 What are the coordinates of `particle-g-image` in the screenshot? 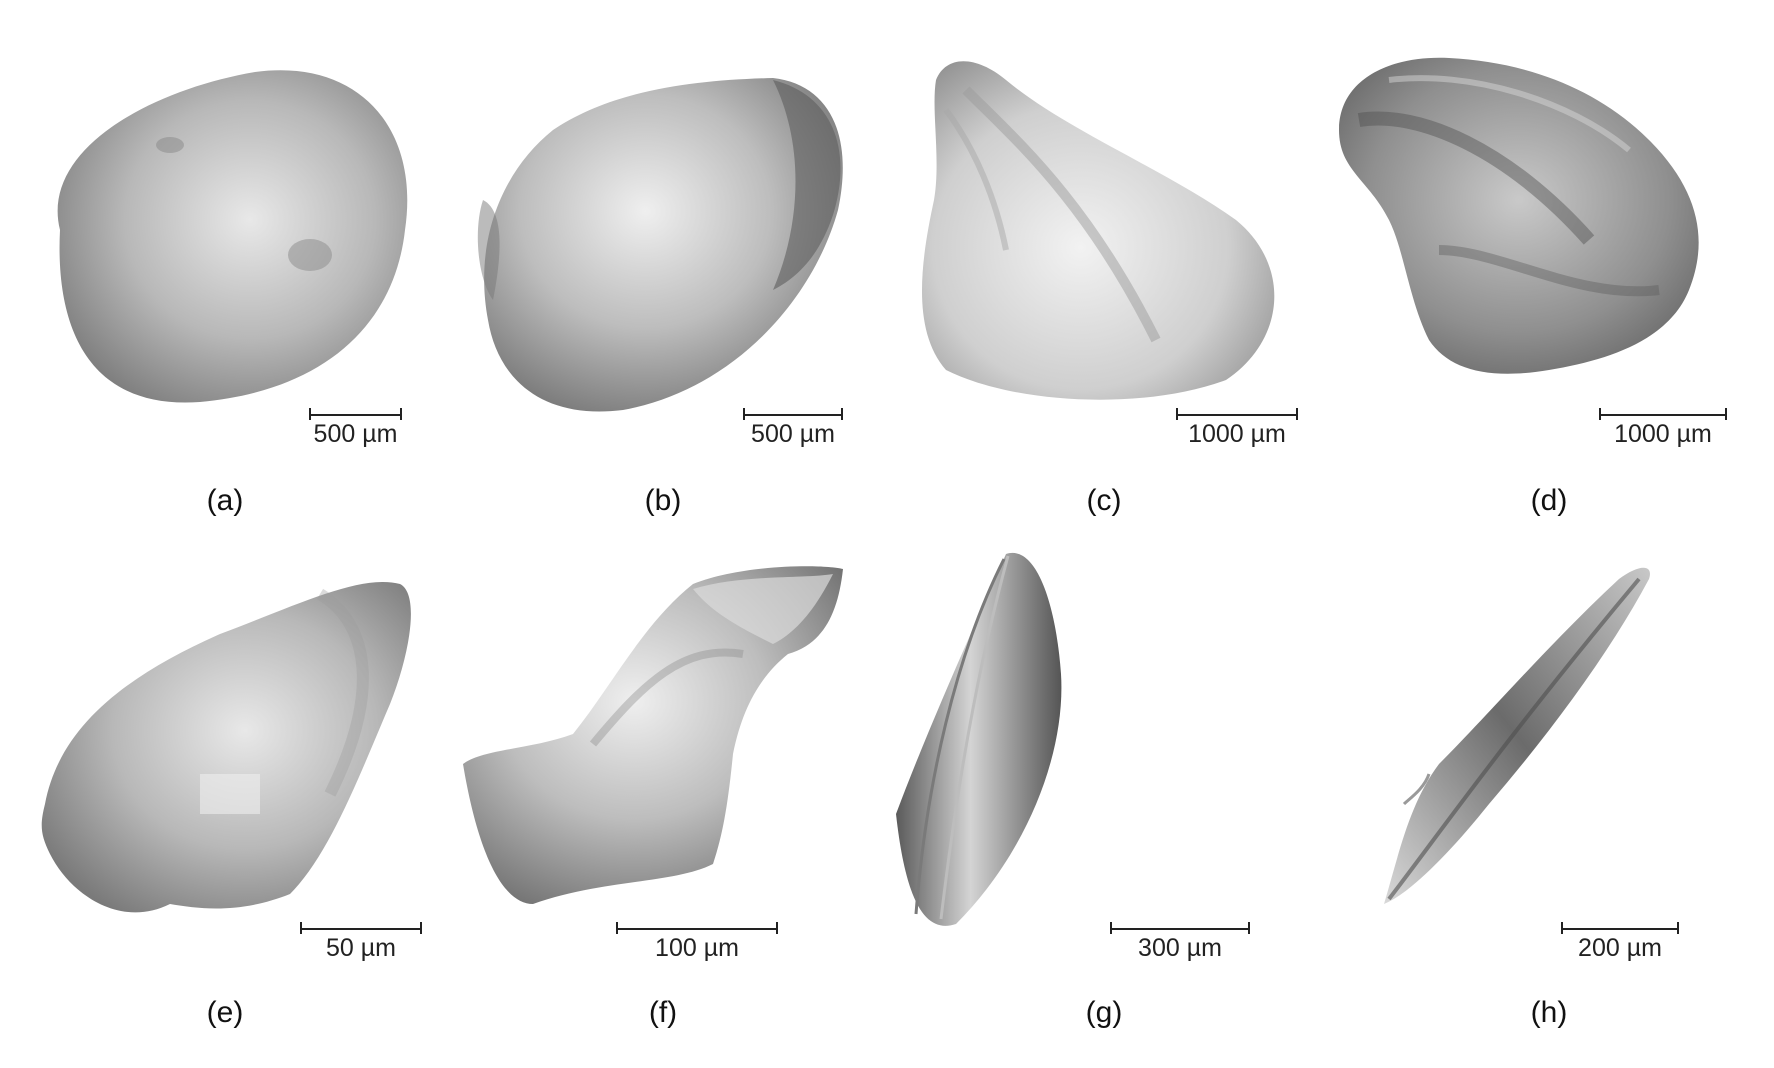 It's located at (1107, 801).